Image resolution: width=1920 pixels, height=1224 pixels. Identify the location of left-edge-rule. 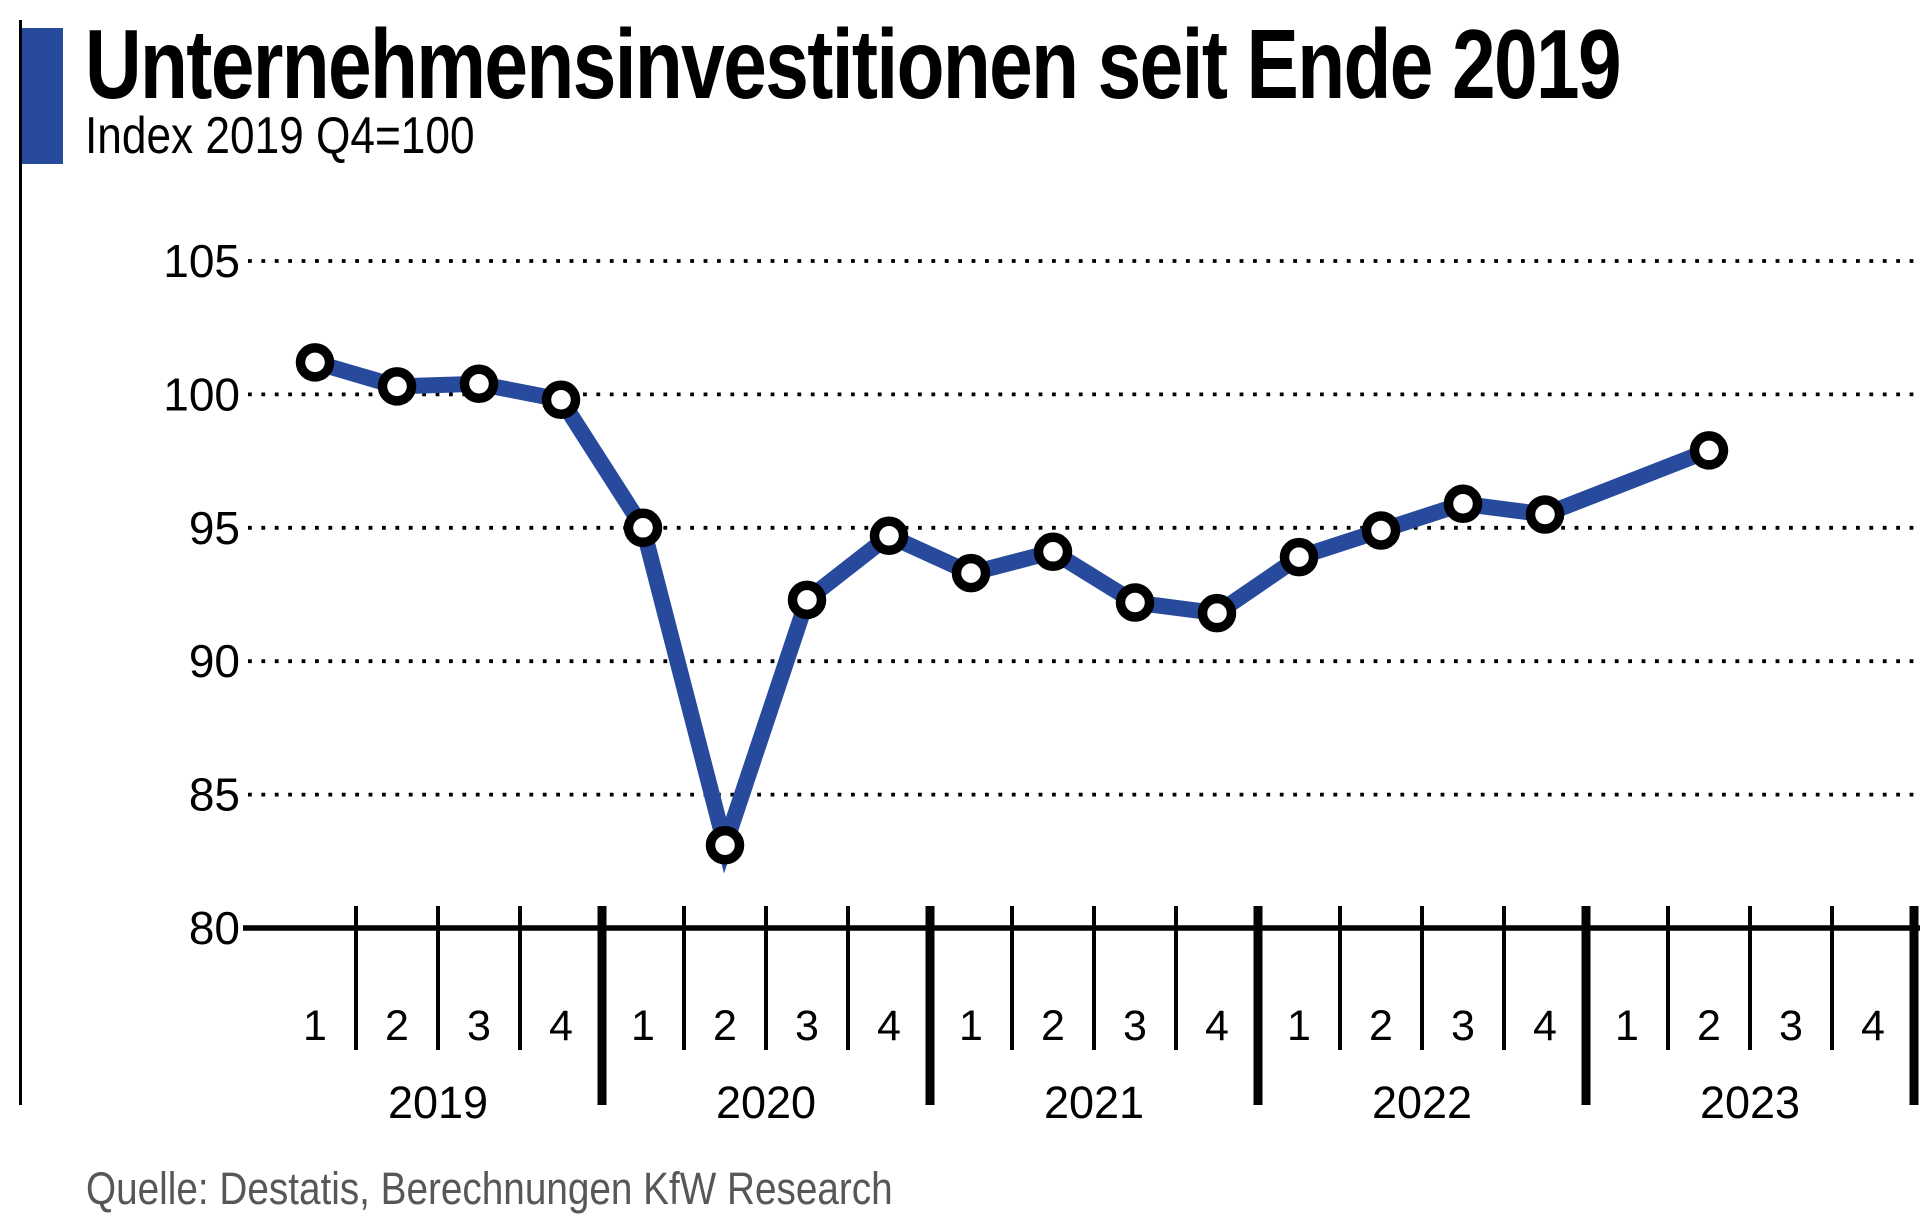
(20, 562).